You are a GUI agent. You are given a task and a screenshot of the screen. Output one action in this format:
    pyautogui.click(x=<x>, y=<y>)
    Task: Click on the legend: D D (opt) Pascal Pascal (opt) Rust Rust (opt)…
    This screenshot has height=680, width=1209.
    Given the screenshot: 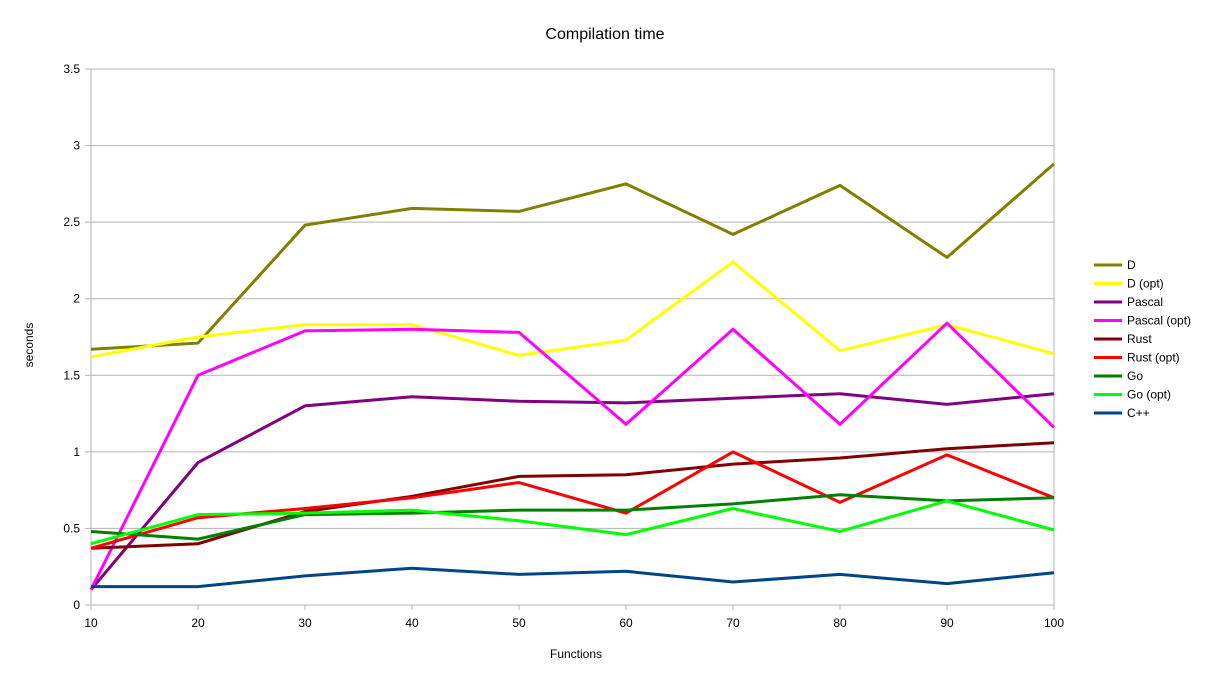 What is the action you would take?
    pyautogui.click(x=1142, y=339)
    